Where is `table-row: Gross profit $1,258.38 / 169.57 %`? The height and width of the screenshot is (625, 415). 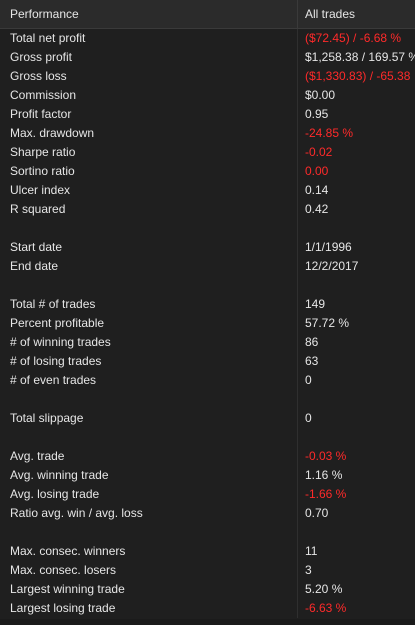
table-row: Gross profit $1,258.38 / 169.57 % is located at coordinates (207, 57).